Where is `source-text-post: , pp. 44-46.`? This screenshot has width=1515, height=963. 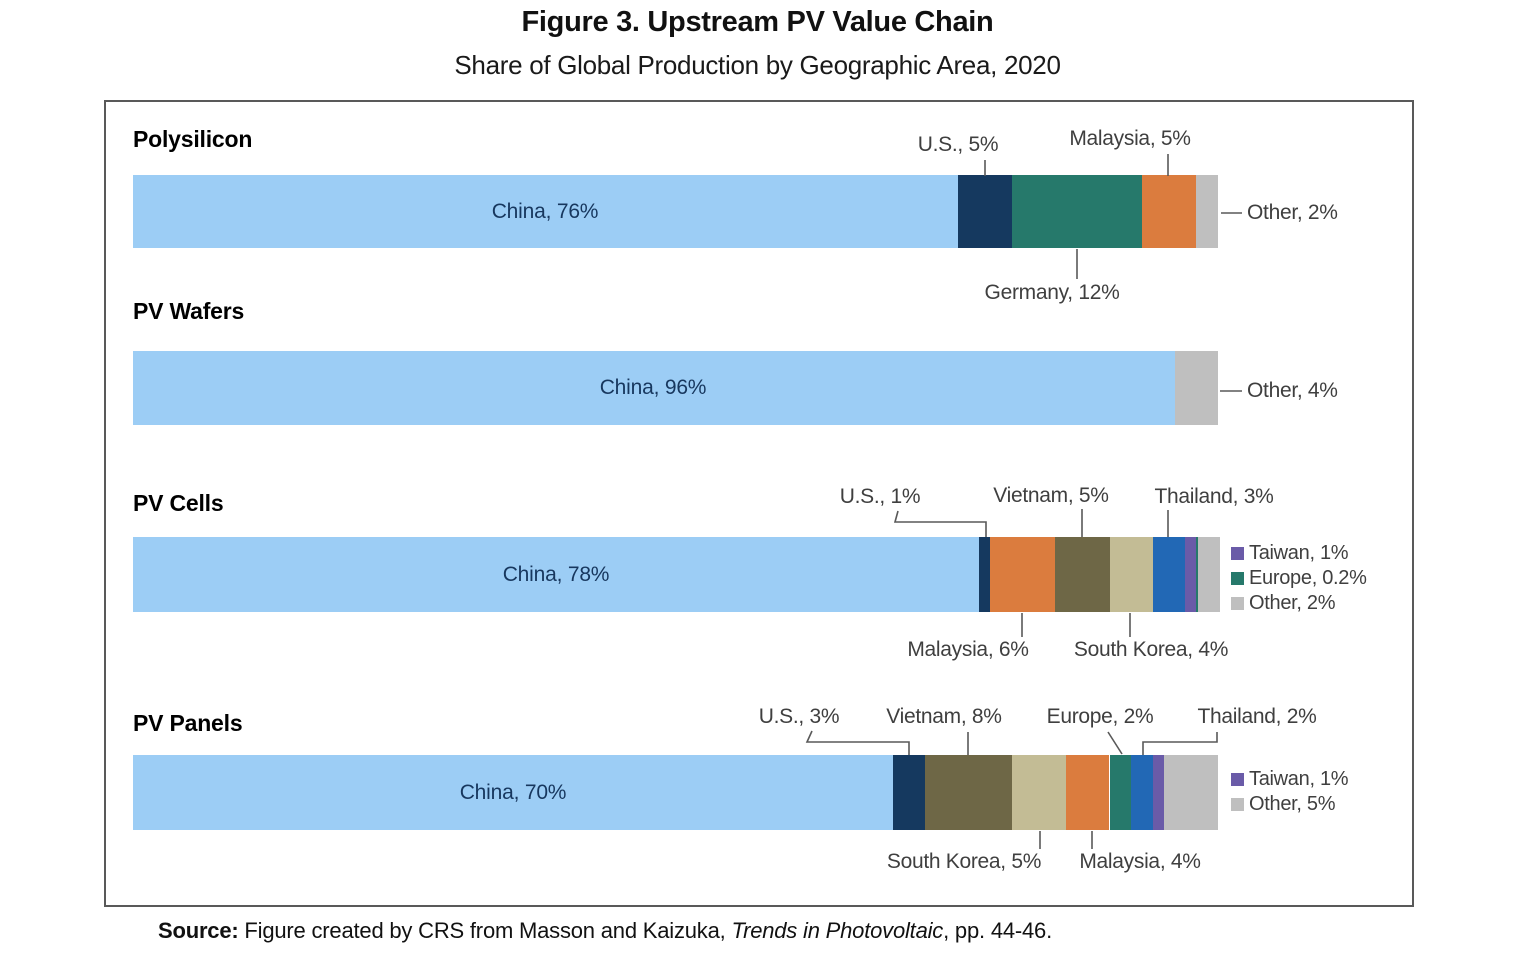
source-text-post: , pp. 44-46. is located at coordinates (998, 930).